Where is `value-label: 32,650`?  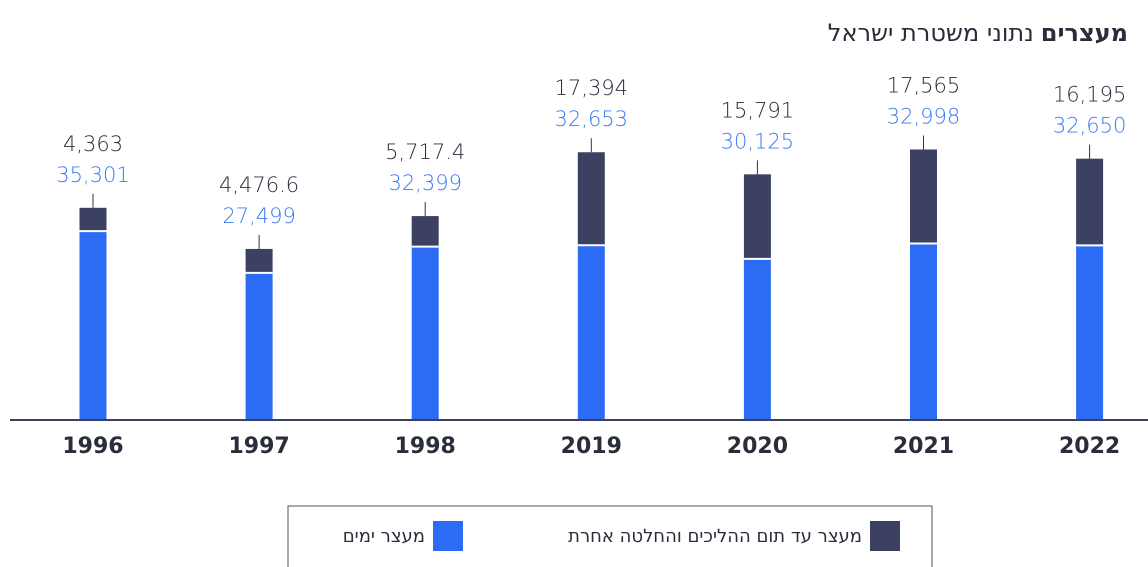
value-label: 32,650 is located at coordinates (1089, 126).